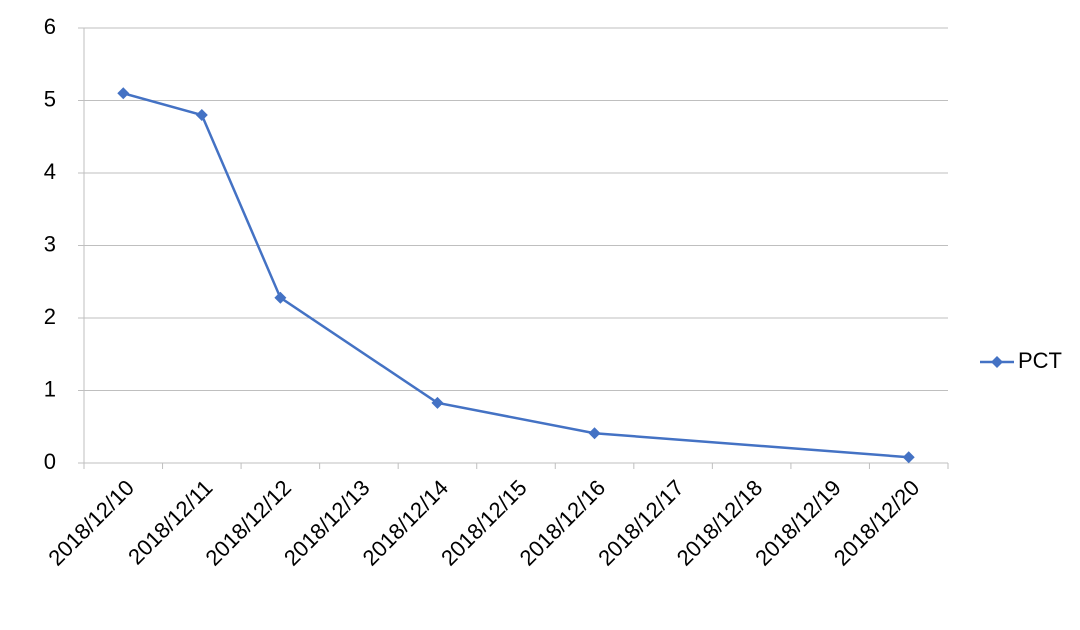 This screenshot has height=630, width=1080. What do you see at coordinates (50, 171) in the screenshot?
I see `y-tick-label: 4` at bounding box center [50, 171].